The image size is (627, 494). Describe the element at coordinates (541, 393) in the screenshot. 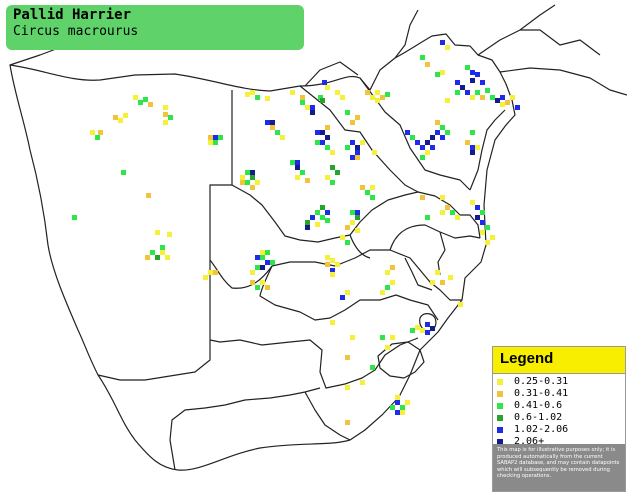

I see `legend-label: 0.31-0.41` at that location.